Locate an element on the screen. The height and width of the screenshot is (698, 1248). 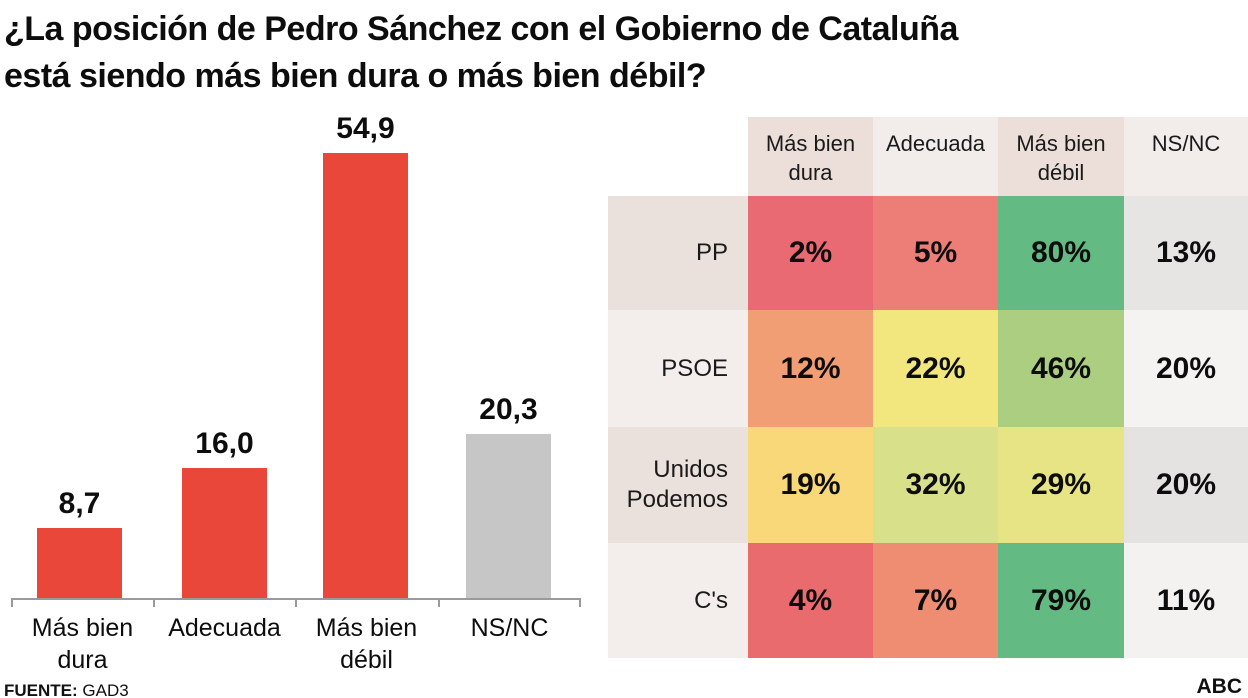
cell-up-adecuada: 32% is located at coordinates (935, 485).